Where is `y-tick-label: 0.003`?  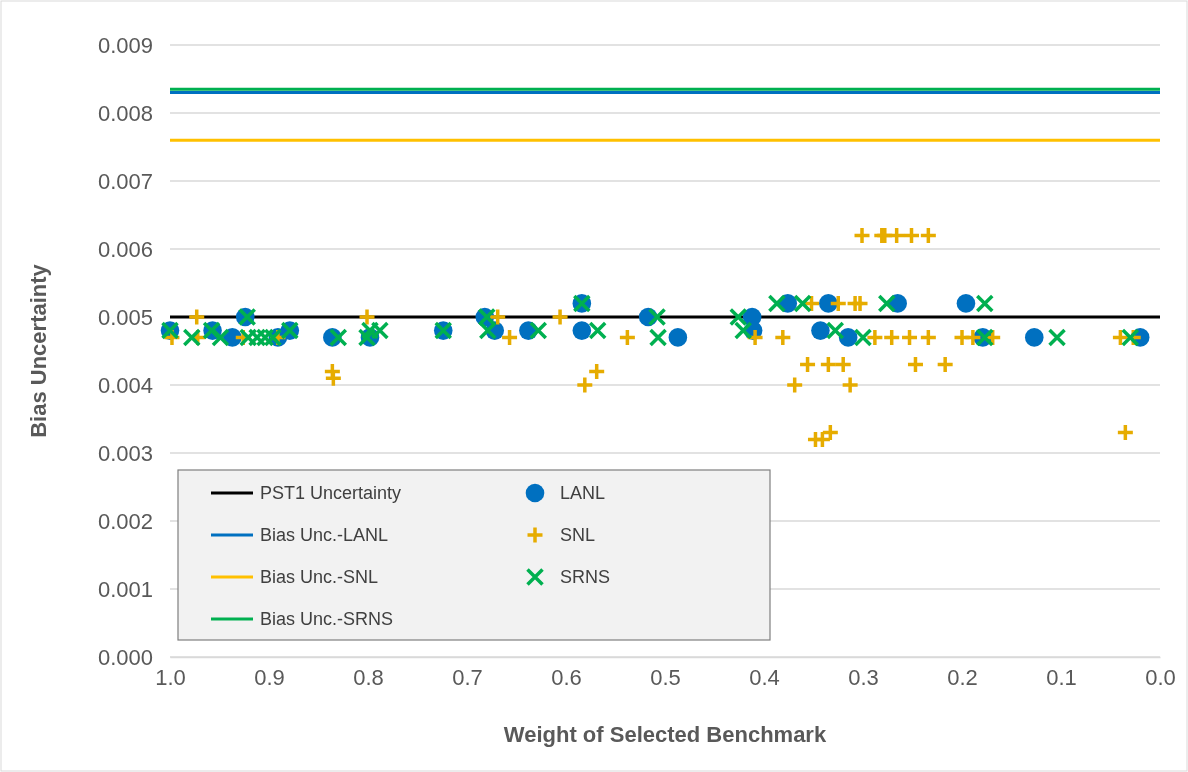 y-tick-label: 0.003 is located at coordinates (125, 453).